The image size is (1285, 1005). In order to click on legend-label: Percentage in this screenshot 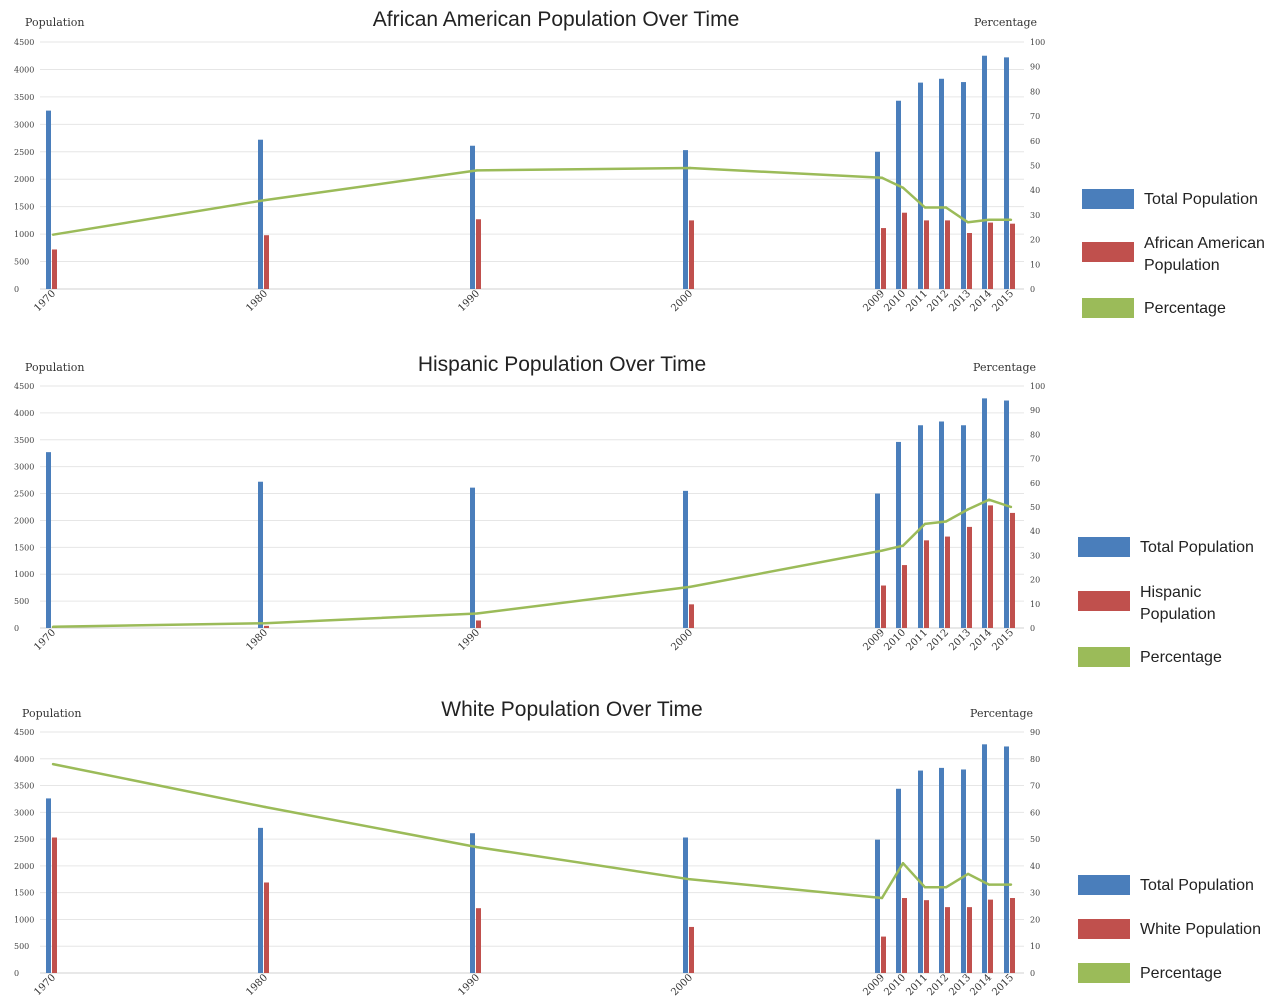, I will do `click(1181, 973)`.